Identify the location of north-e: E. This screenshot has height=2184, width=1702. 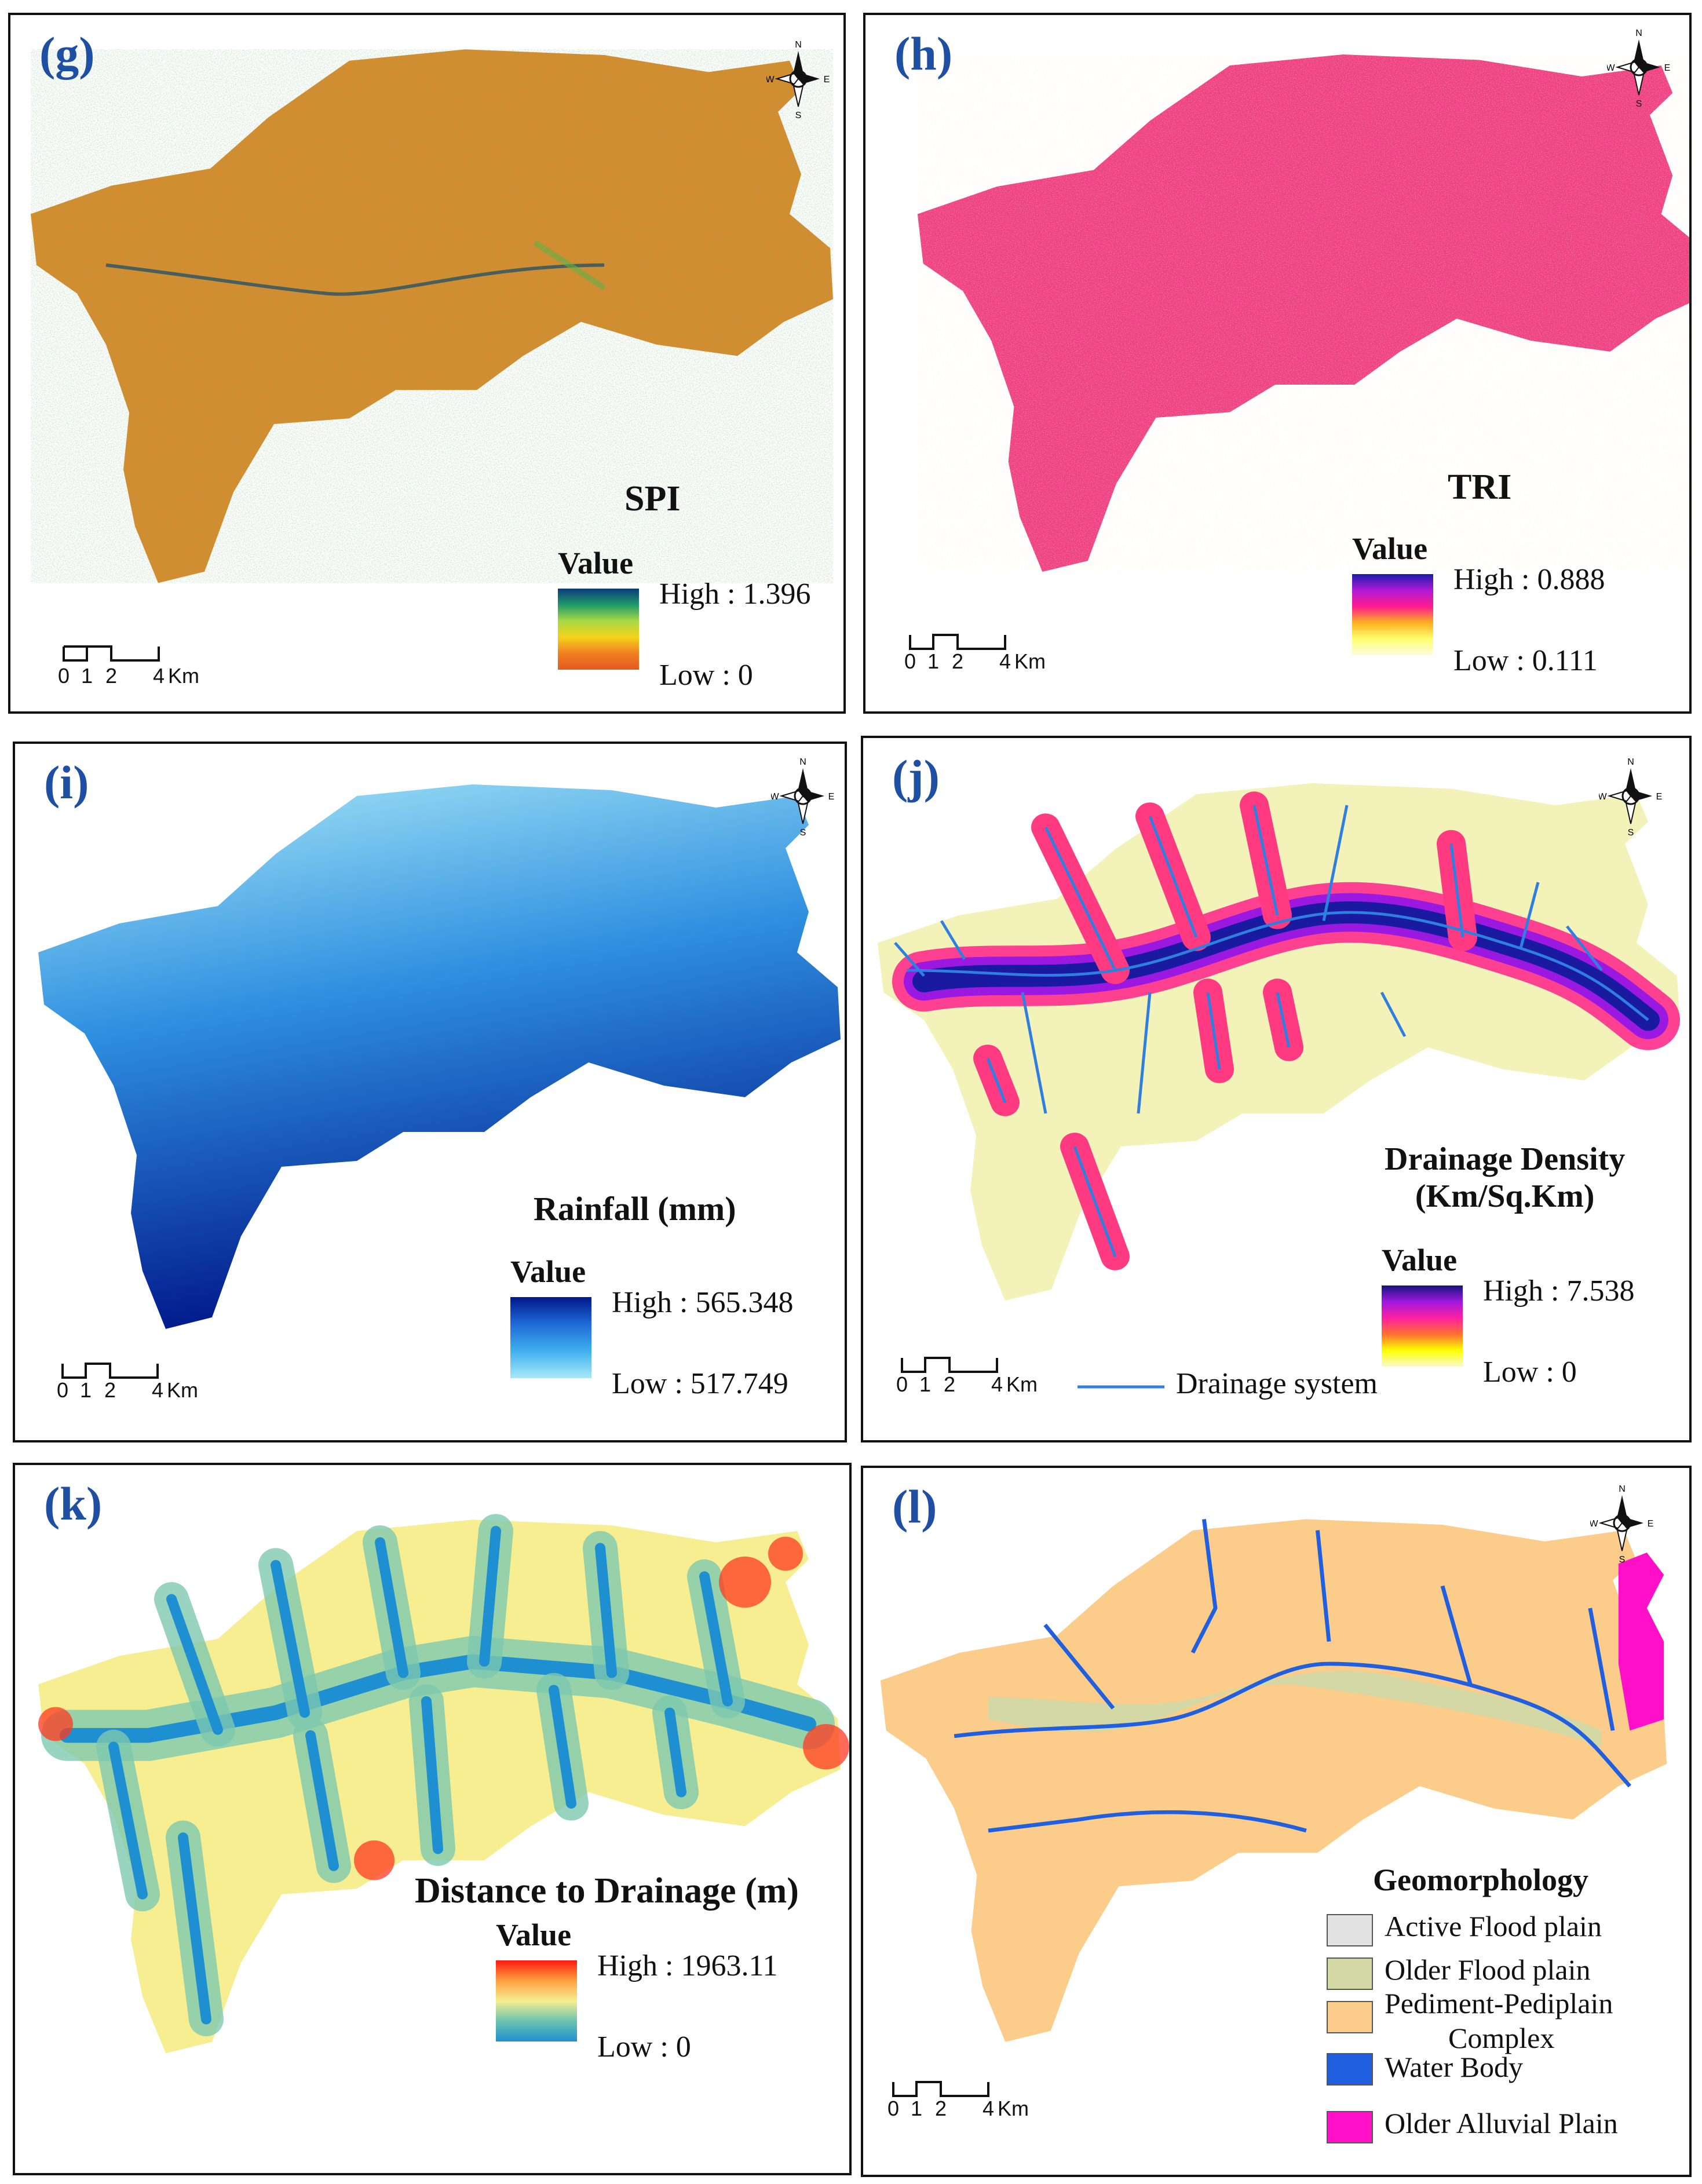
(827, 80).